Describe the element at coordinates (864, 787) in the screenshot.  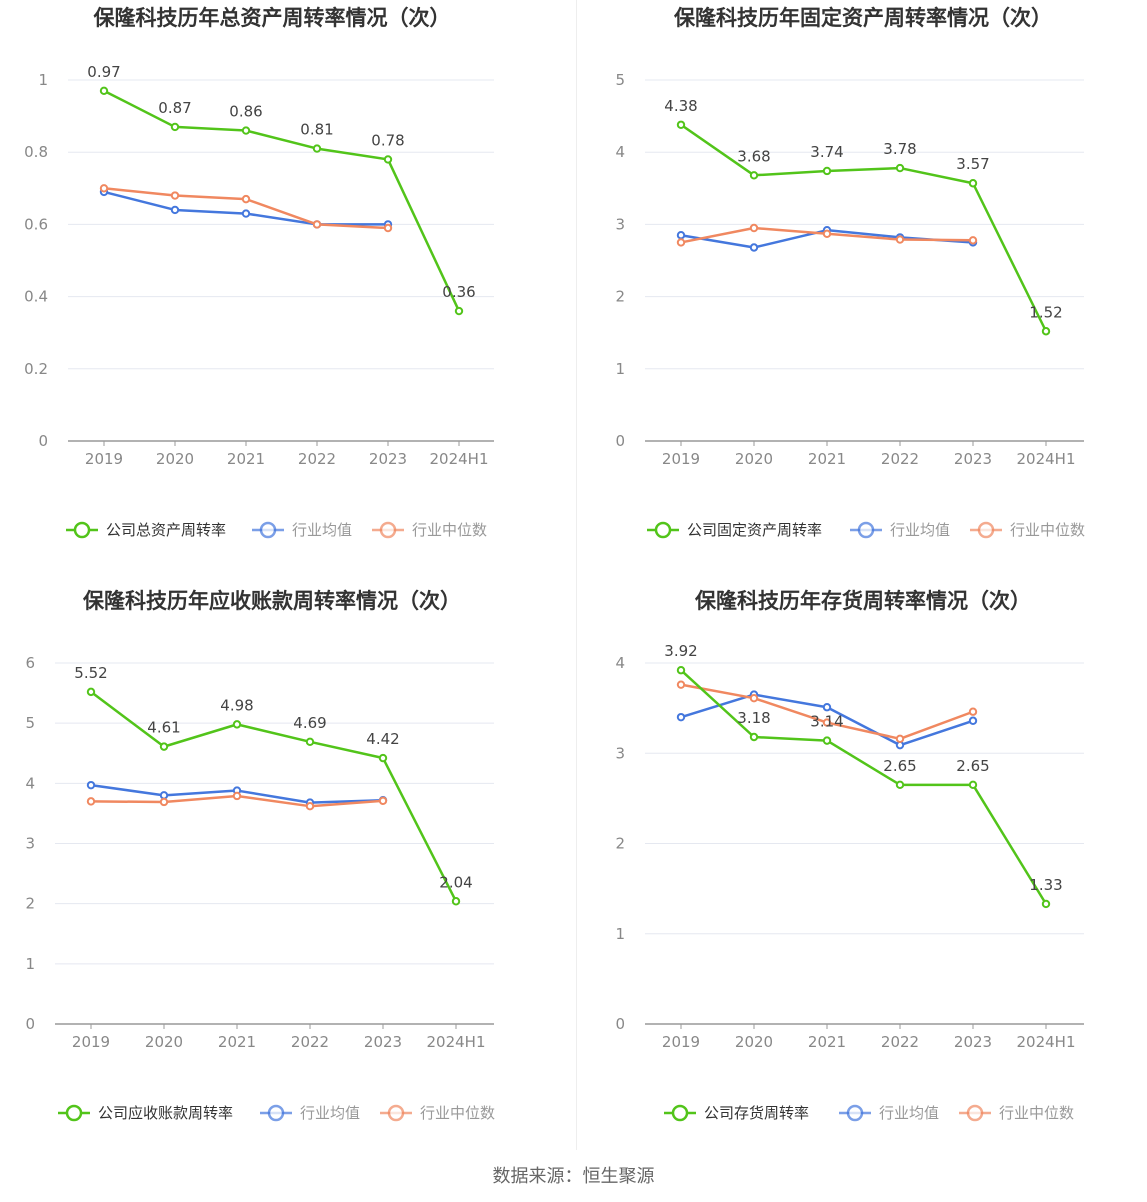
I see `series-line-company` at that location.